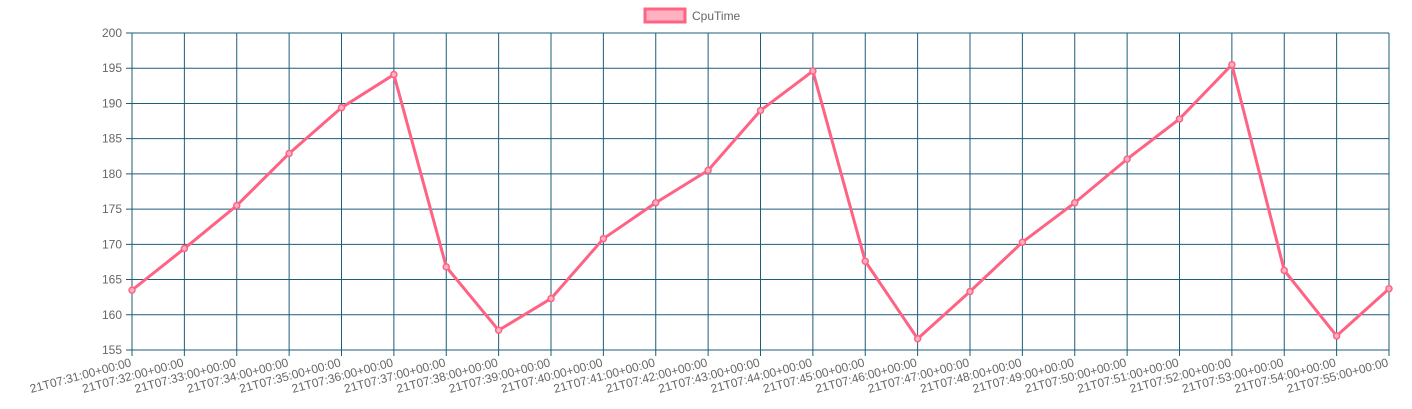  What do you see at coordinates (112, 33) in the screenshot?
I see `y-tick-label: 200` at bounding box center [112, 33].